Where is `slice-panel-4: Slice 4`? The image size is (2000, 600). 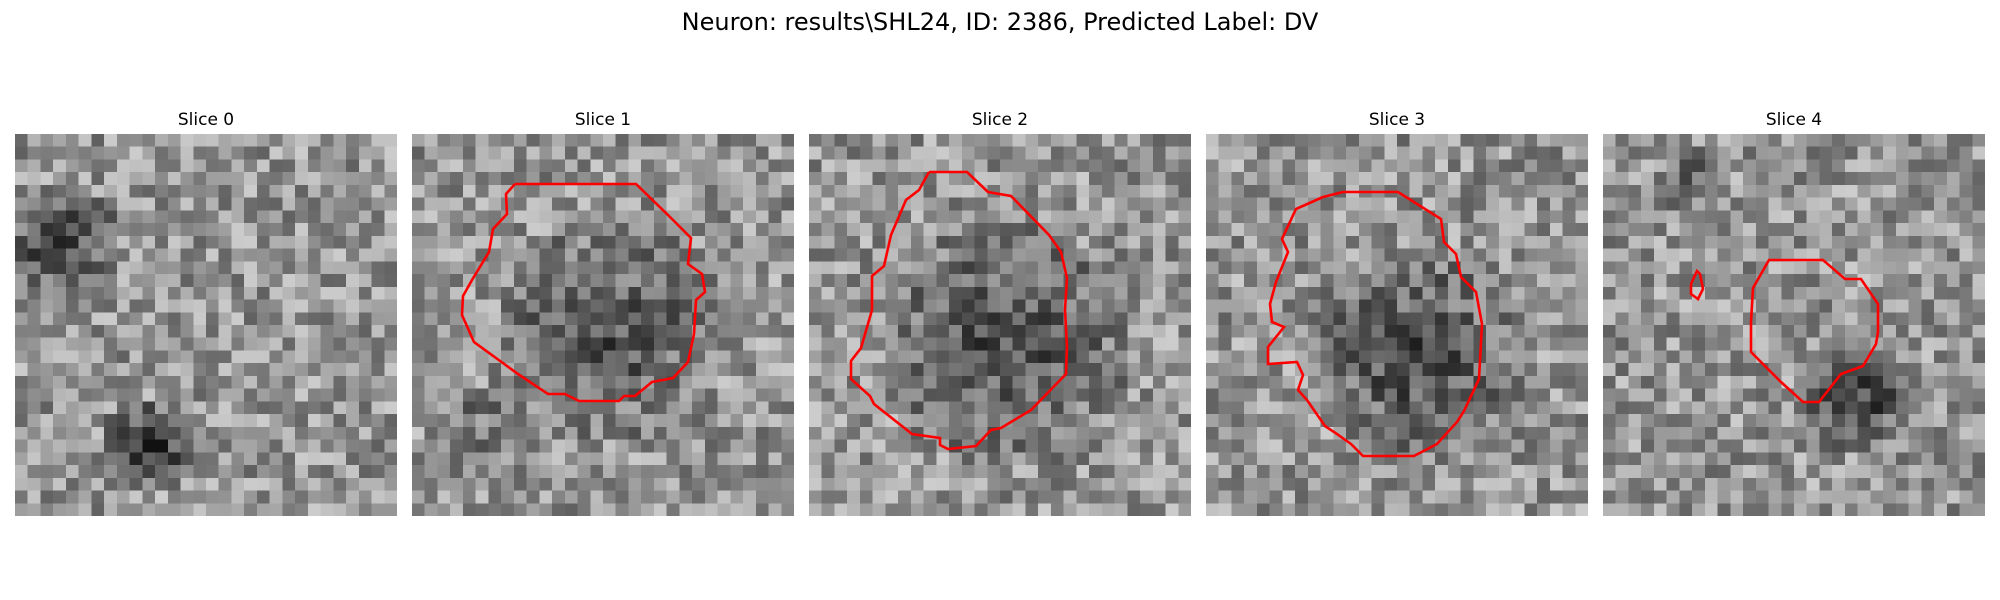 slice-panel-4: Slice 4 is located at coordinates (1794, 312).